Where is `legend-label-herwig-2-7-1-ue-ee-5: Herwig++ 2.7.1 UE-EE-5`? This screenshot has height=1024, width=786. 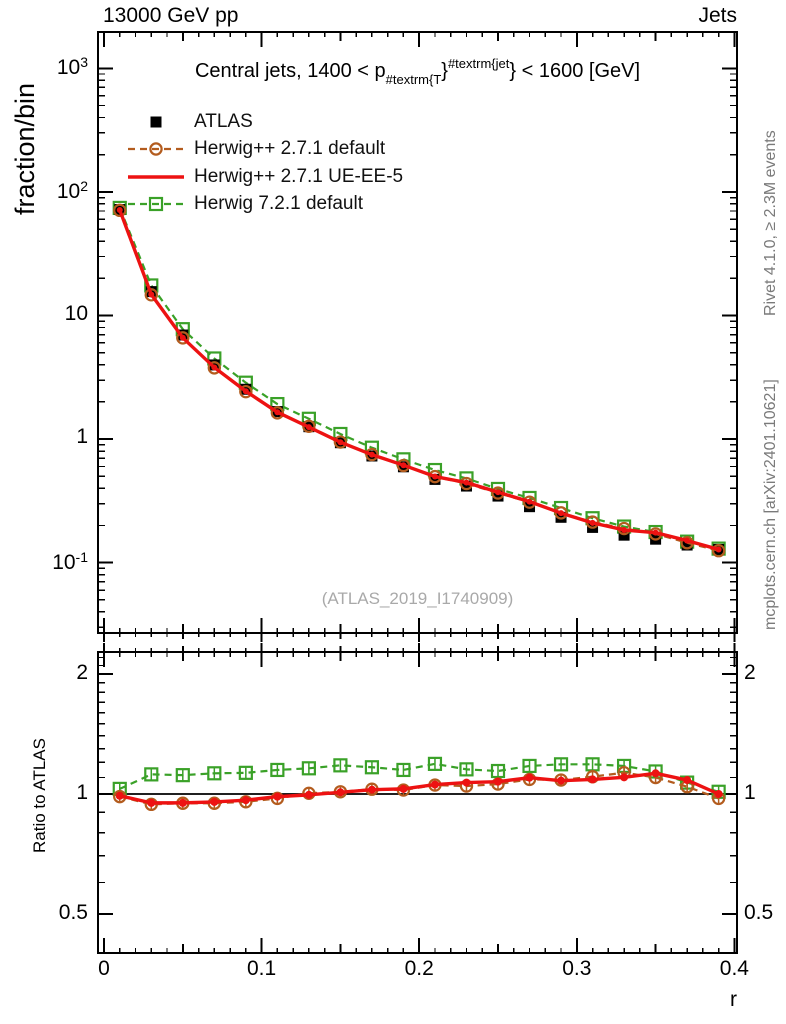
legend-label-herwig-2-7-1-ue-ee-5: Herwig++ 2.7.1 UE-EE-5 is located at coordinates (299, 176).